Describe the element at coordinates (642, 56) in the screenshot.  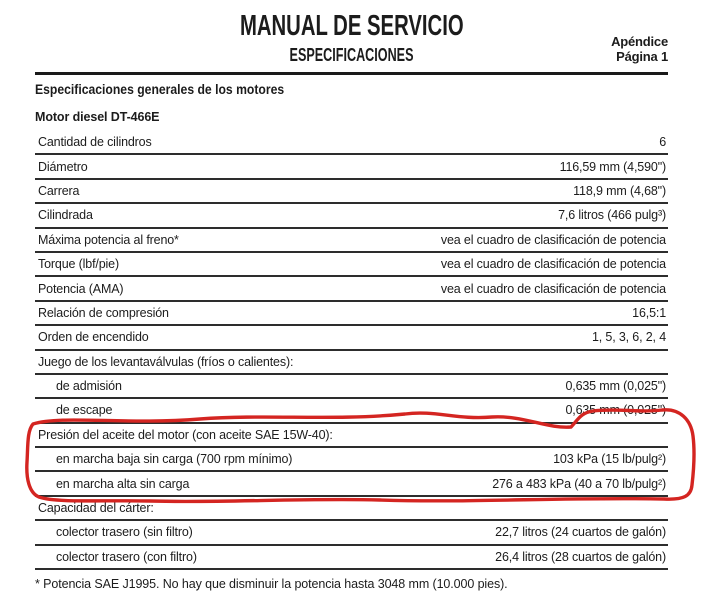
I see `corner-page-number: Página 1` at that location.